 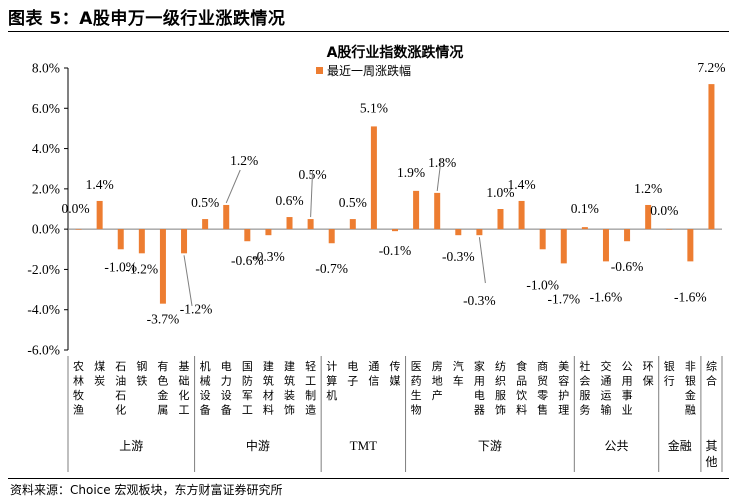 I want to click on category-label: 交通运输, so click(x=605, y=388).